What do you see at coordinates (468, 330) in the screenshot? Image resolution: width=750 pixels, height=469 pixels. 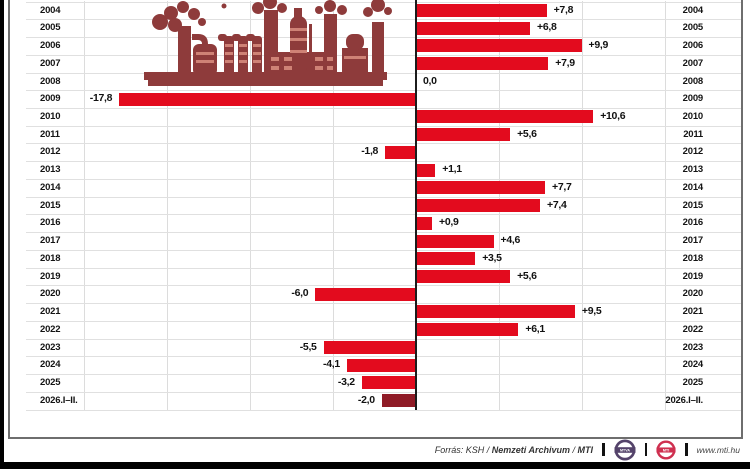 I see `bar-2022` at bounding box center [468, 330].